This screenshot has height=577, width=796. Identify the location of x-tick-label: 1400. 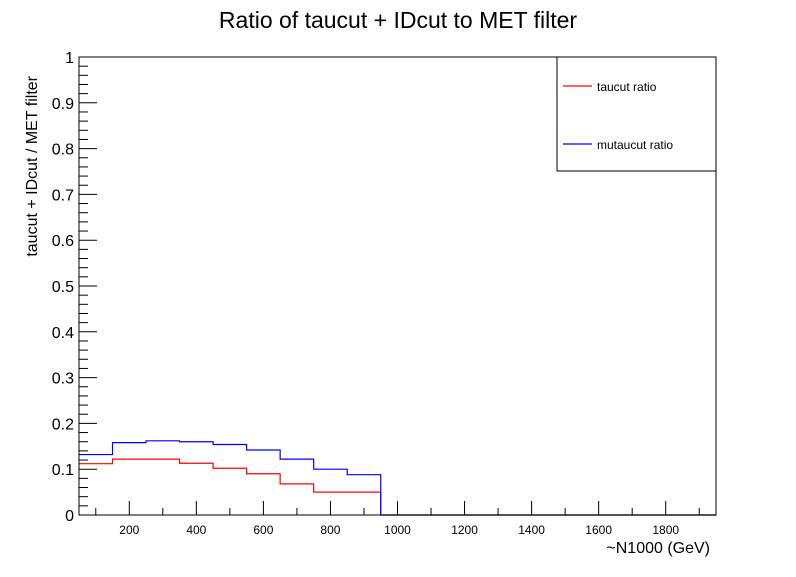
(531, 530).